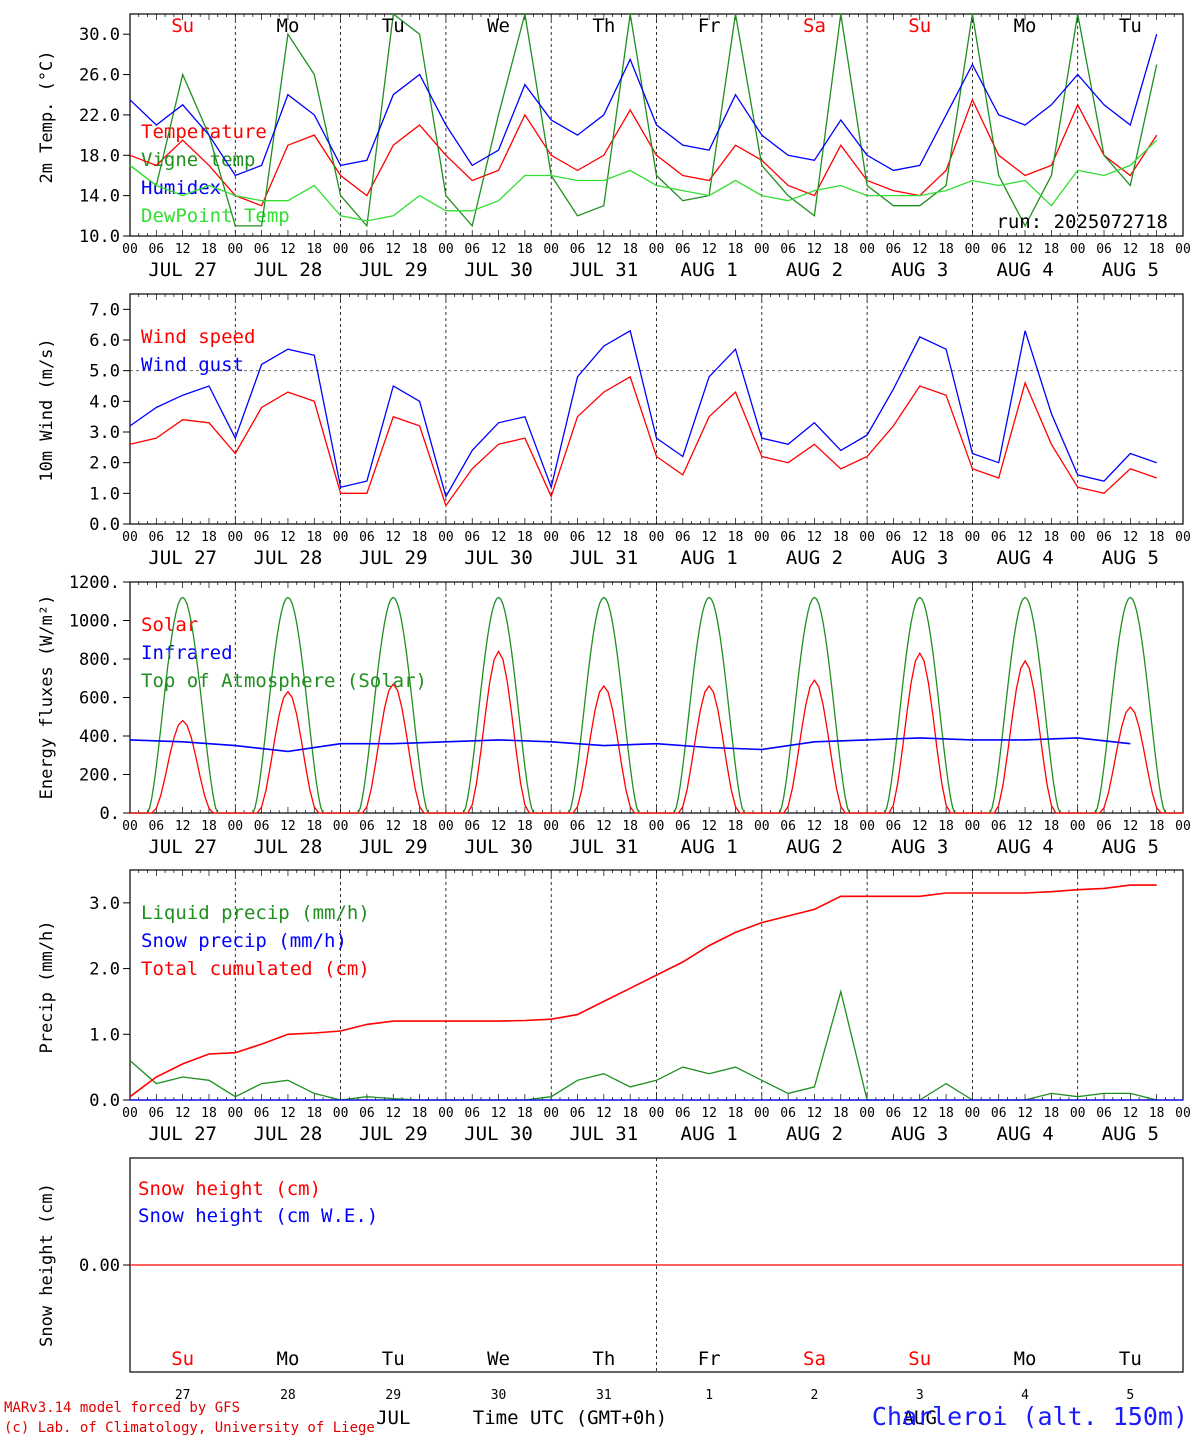 This screenshot has width=1194, height=1440. I want to click on y-tick-label: 400., so click(99, 737).